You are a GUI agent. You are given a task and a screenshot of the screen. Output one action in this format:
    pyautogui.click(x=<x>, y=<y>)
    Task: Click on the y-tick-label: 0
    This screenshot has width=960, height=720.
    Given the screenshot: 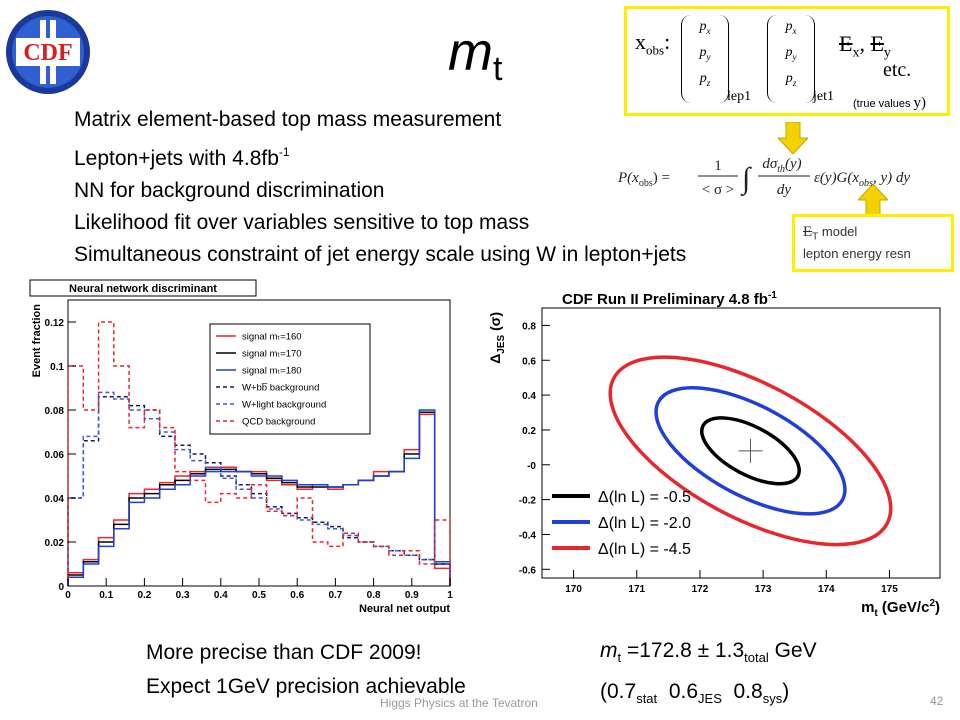 What is the action you would take?
    pyautogui.click(x=61, y=587)
    